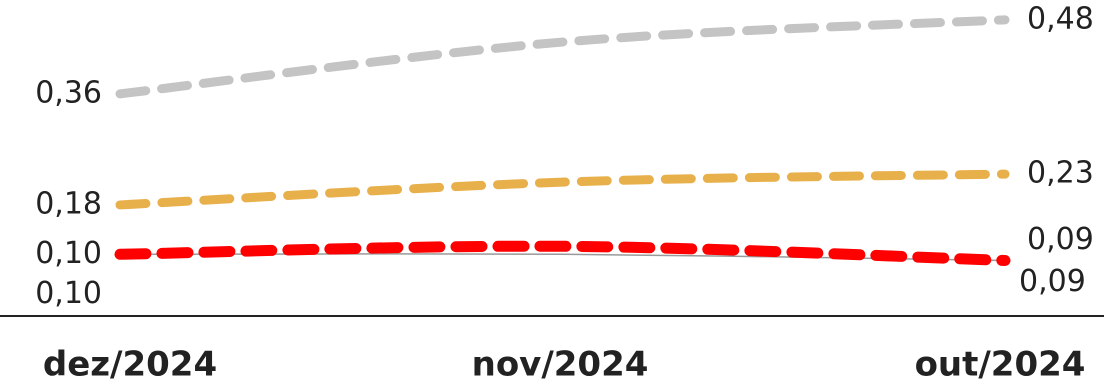 Image resolution: width=1104 pixels, height=387 pixels. What do you see at coordinates (68, 203) in the screenshot?
I see `value-label: 0,18` at bounding box center [68, 203].